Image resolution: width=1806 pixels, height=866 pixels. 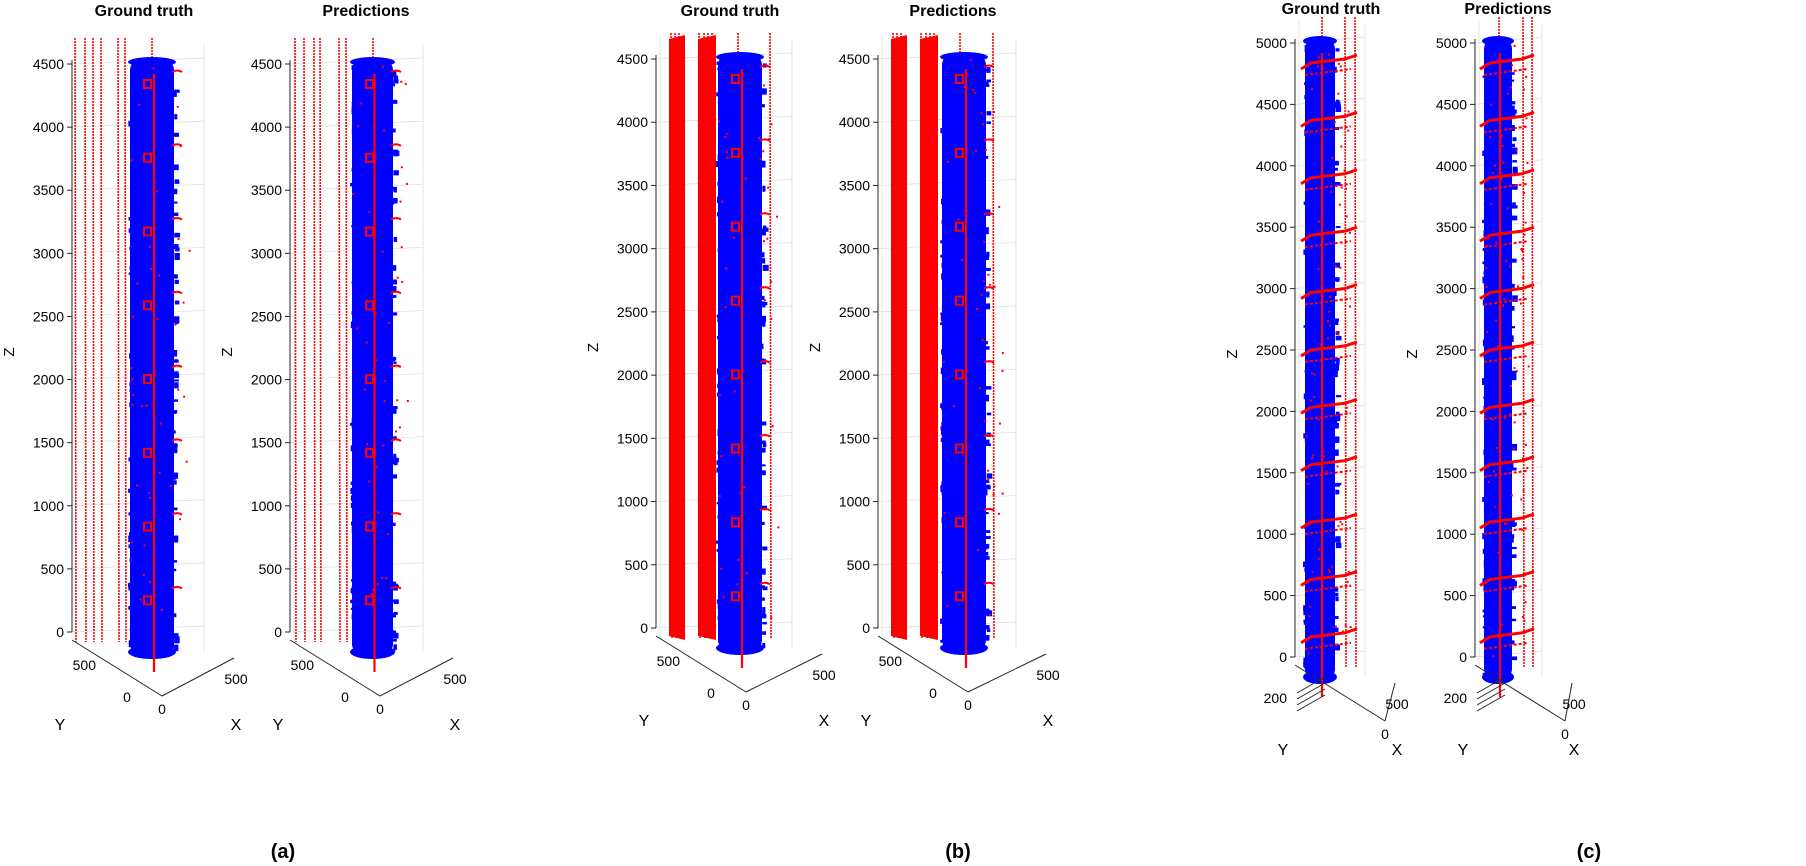 I want to click on z-tick-label: 5000, so click(x=1451, y=43).